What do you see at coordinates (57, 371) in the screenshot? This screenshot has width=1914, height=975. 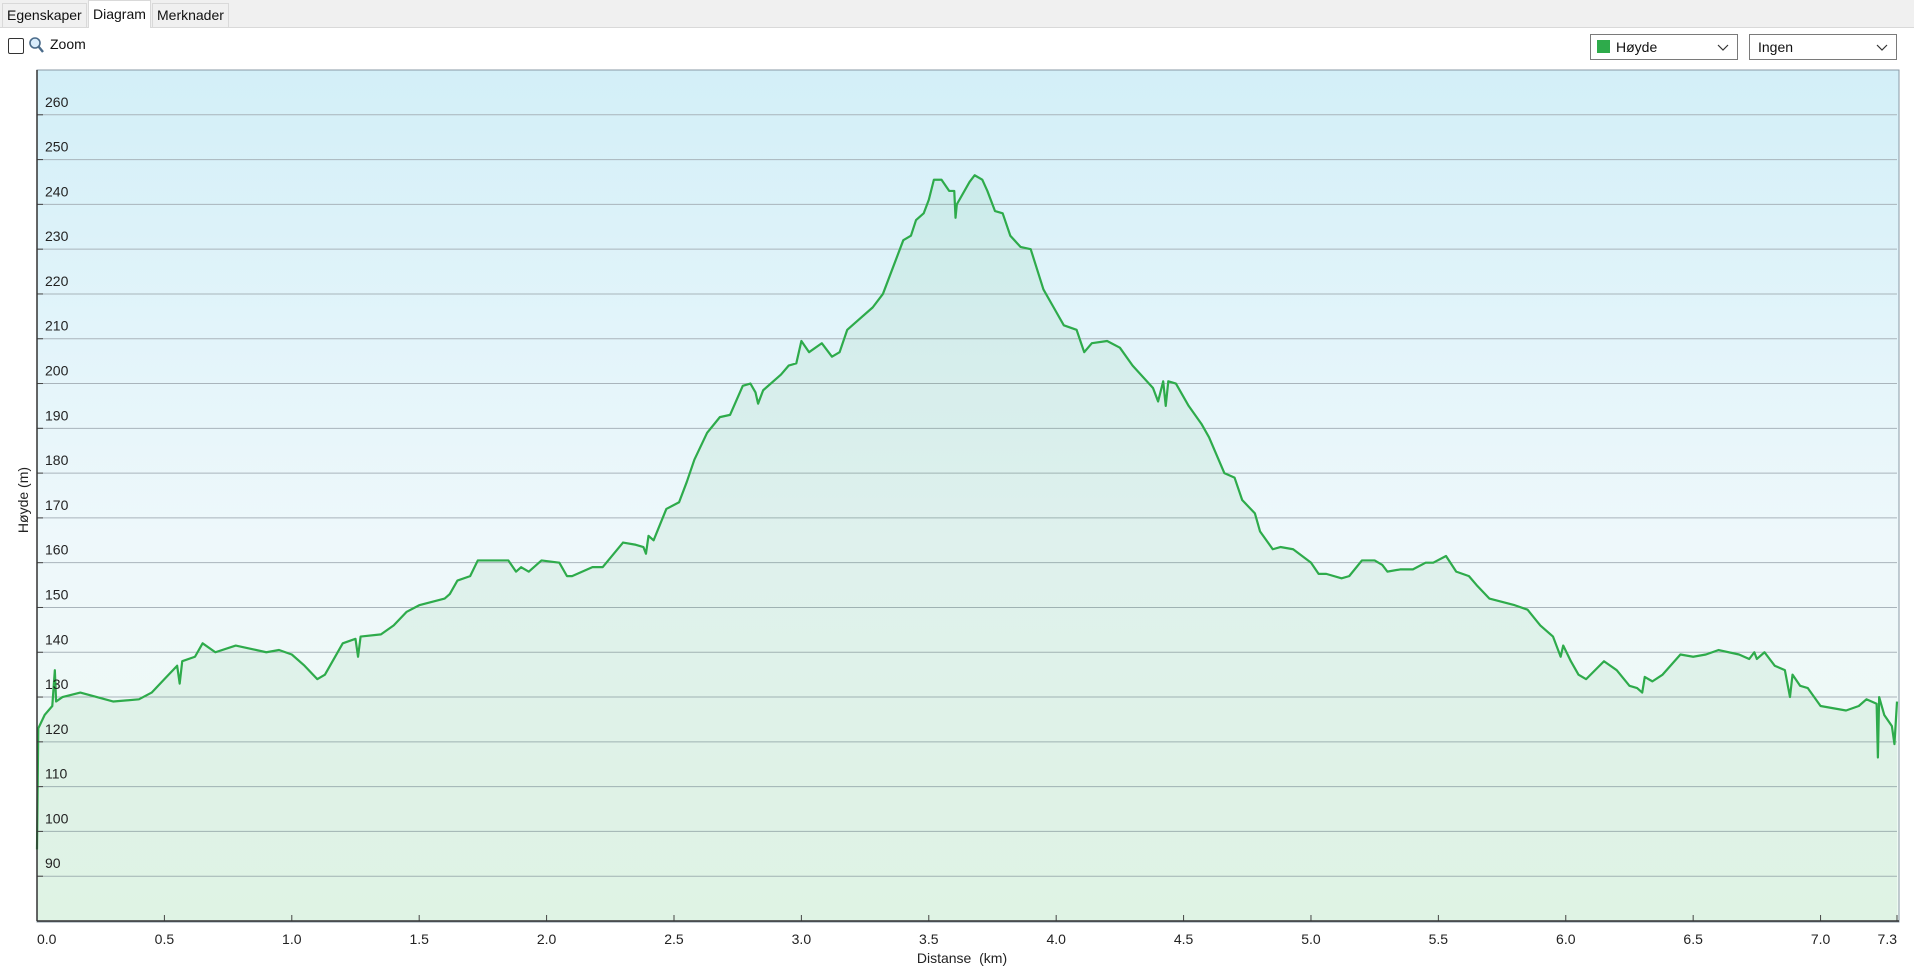 I see `y-tick-label: 200` at bounding box center [57, 371].